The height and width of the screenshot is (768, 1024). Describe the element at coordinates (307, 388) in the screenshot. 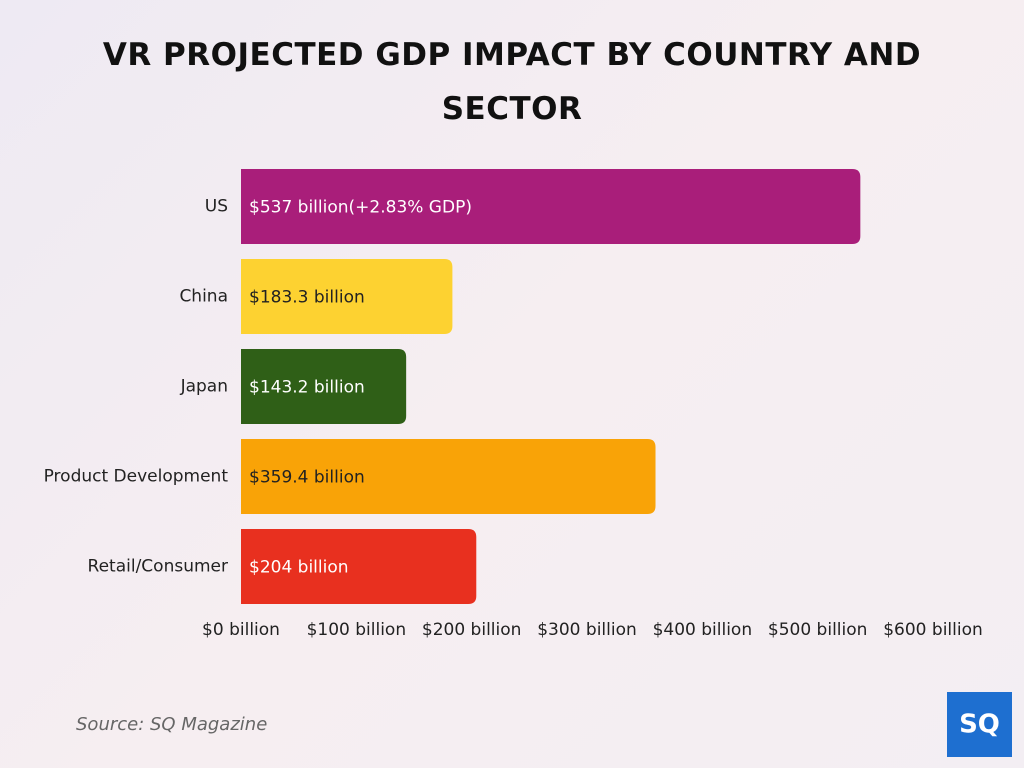

I see `value-label: $143.2 billion` at that location.